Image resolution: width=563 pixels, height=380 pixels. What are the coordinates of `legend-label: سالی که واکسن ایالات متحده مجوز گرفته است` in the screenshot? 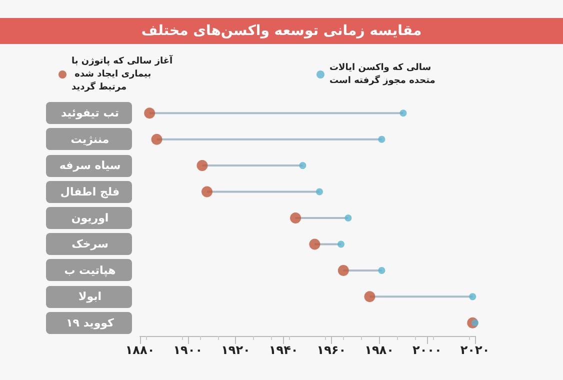 It's located at (383, 74).